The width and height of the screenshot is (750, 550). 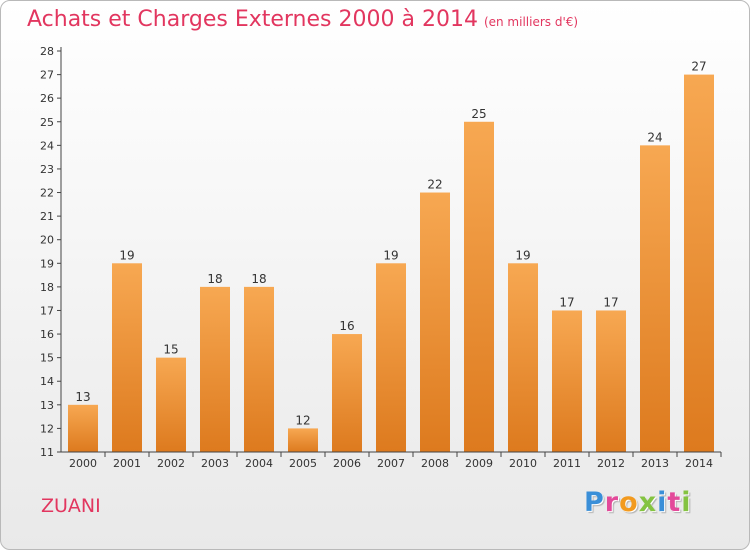 I want to click on x-tick-label: 2009, so click(x=479, y=463).